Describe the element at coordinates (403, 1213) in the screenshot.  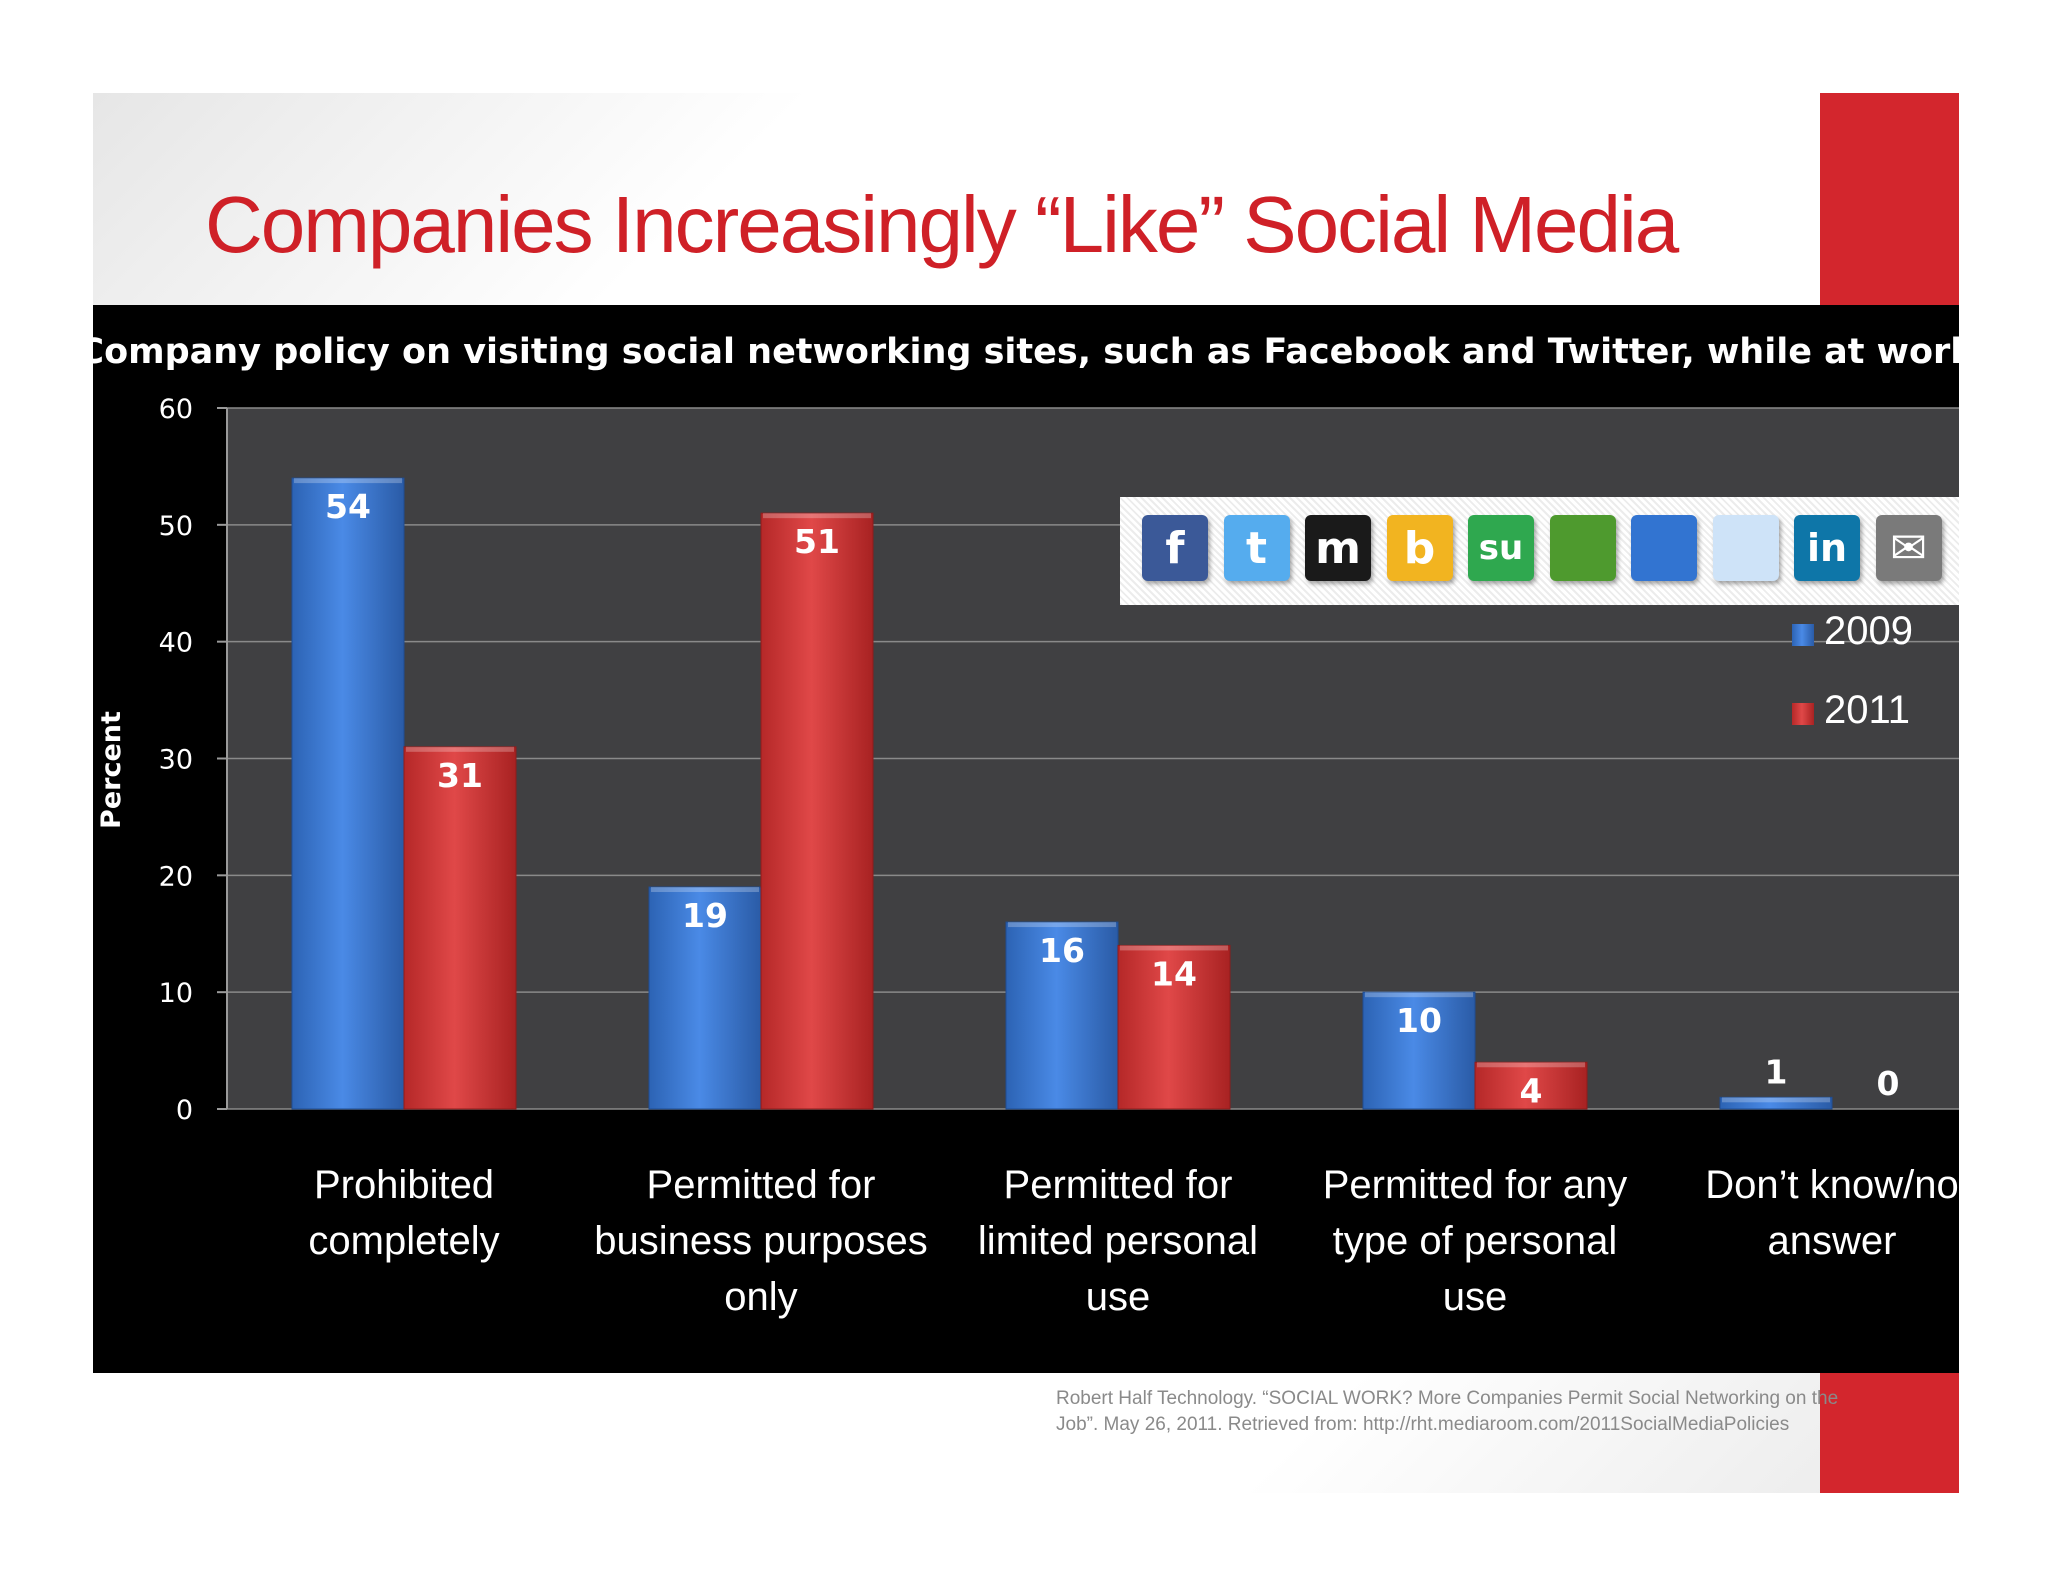
I see `category-label: Prohibited completely` at that location.